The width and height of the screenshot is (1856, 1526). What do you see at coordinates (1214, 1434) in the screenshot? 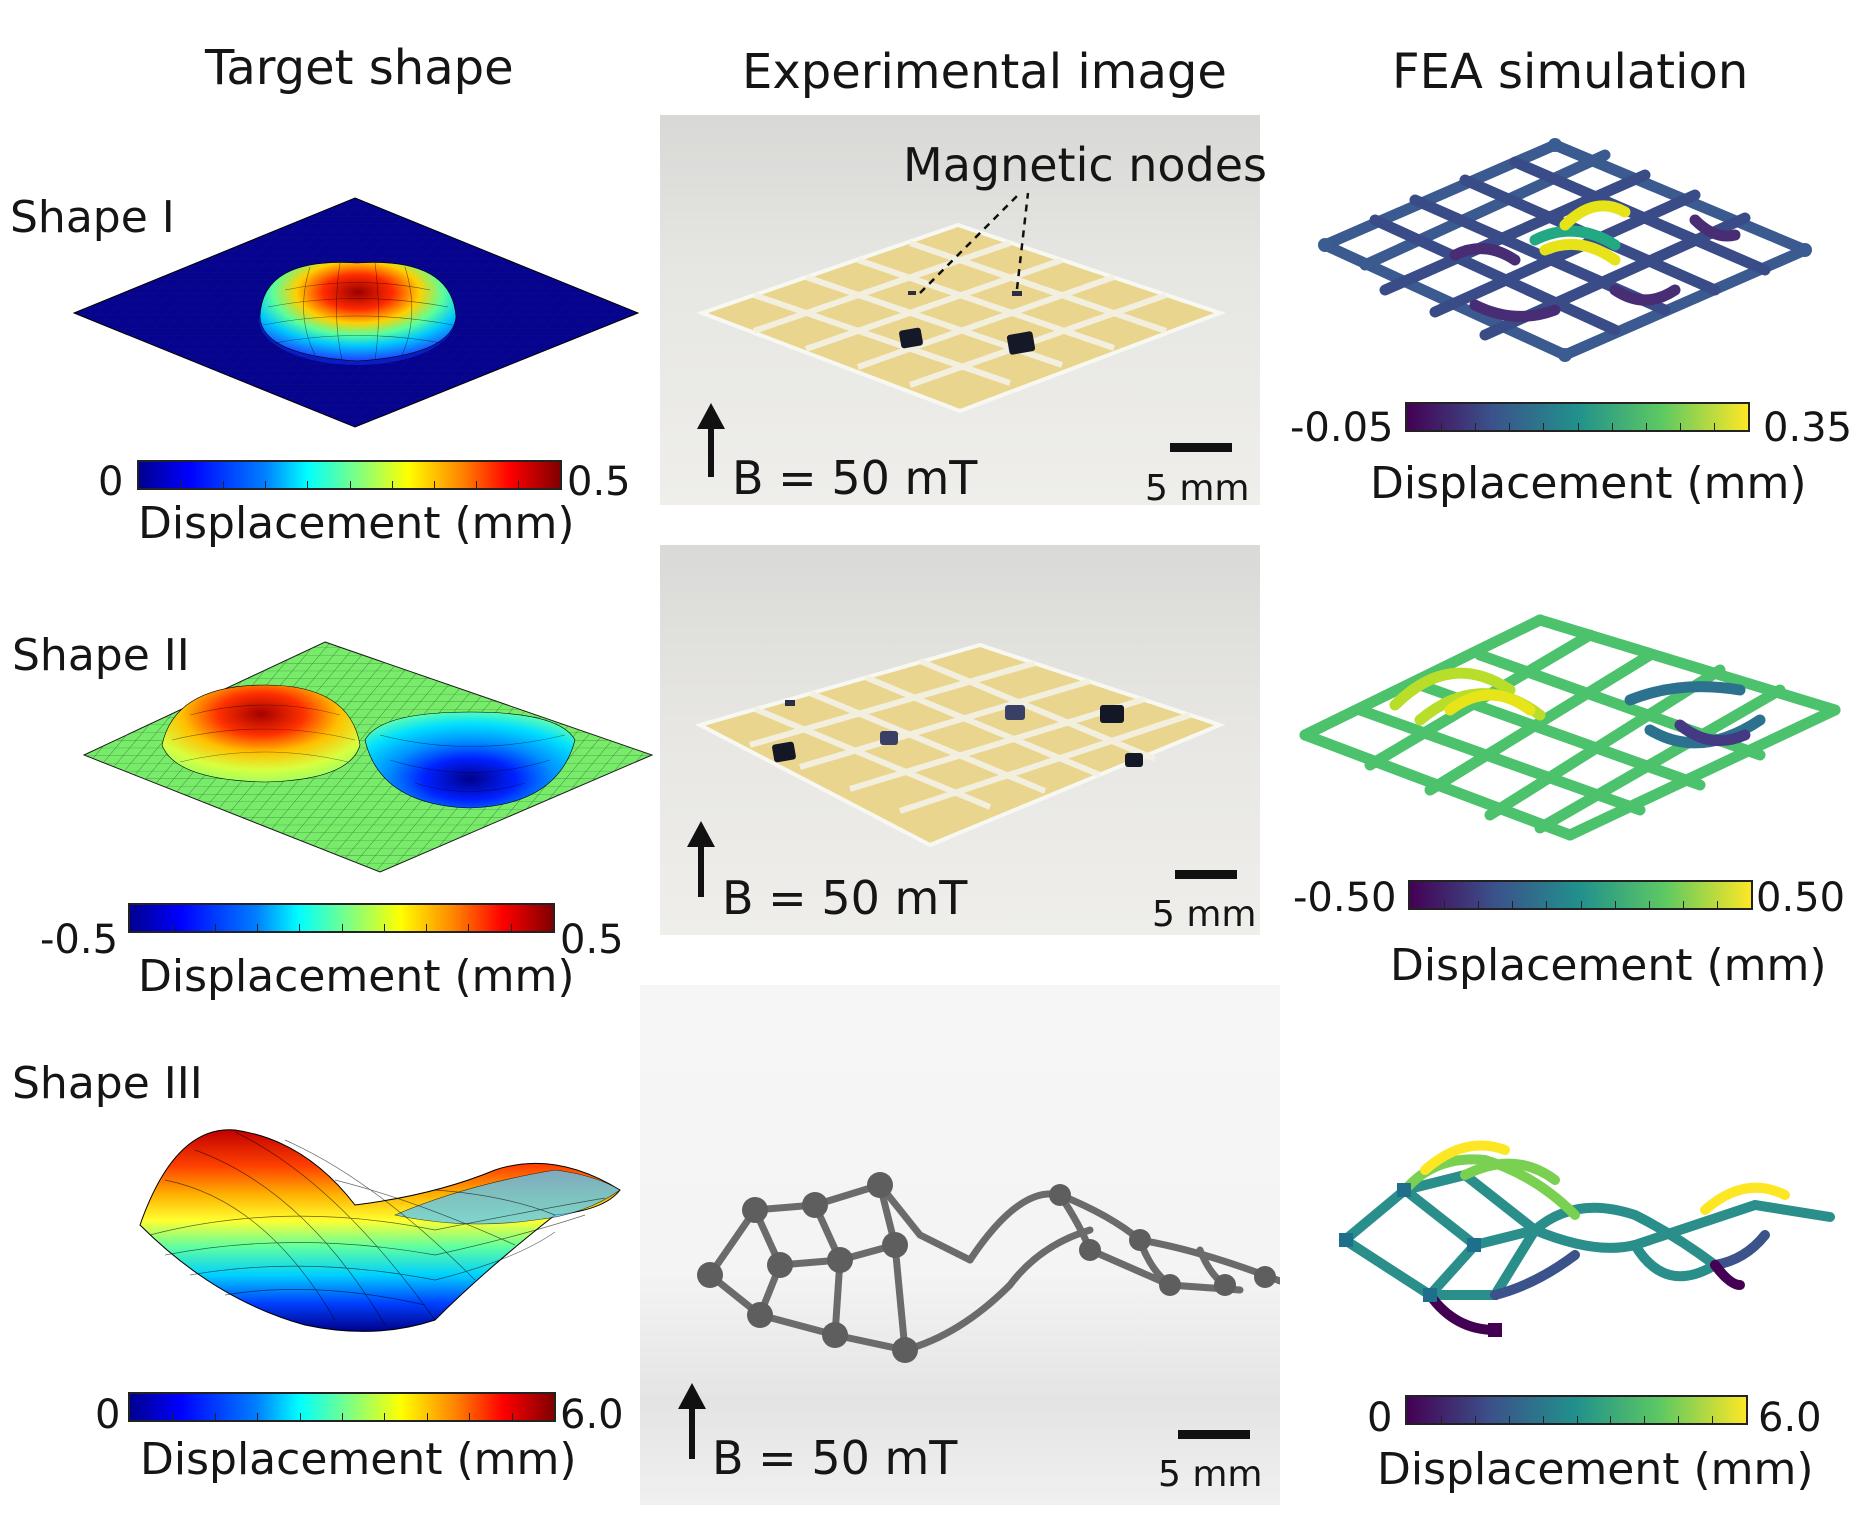
I see `photo-3-scale-bar` at bounding box center [1214, 1434].